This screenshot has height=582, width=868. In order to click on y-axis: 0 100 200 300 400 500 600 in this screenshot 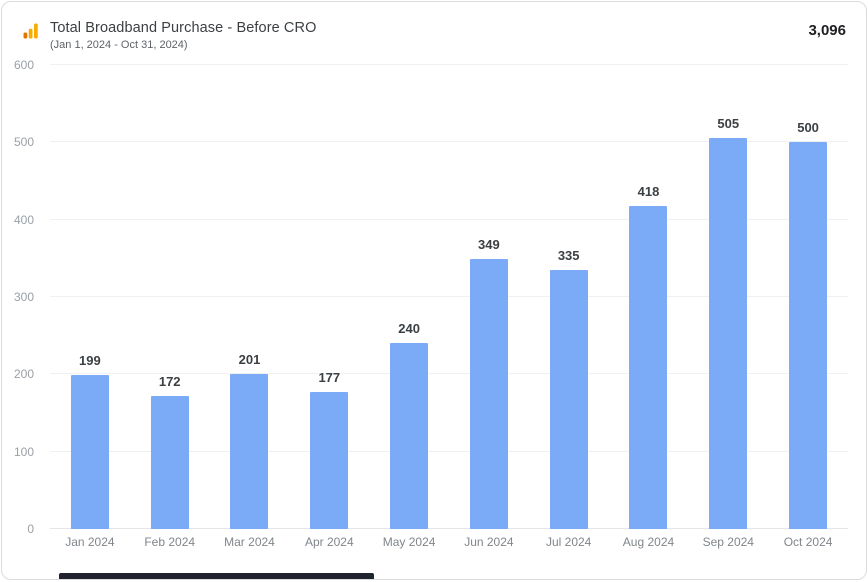, I will do `click(22, 297)`.